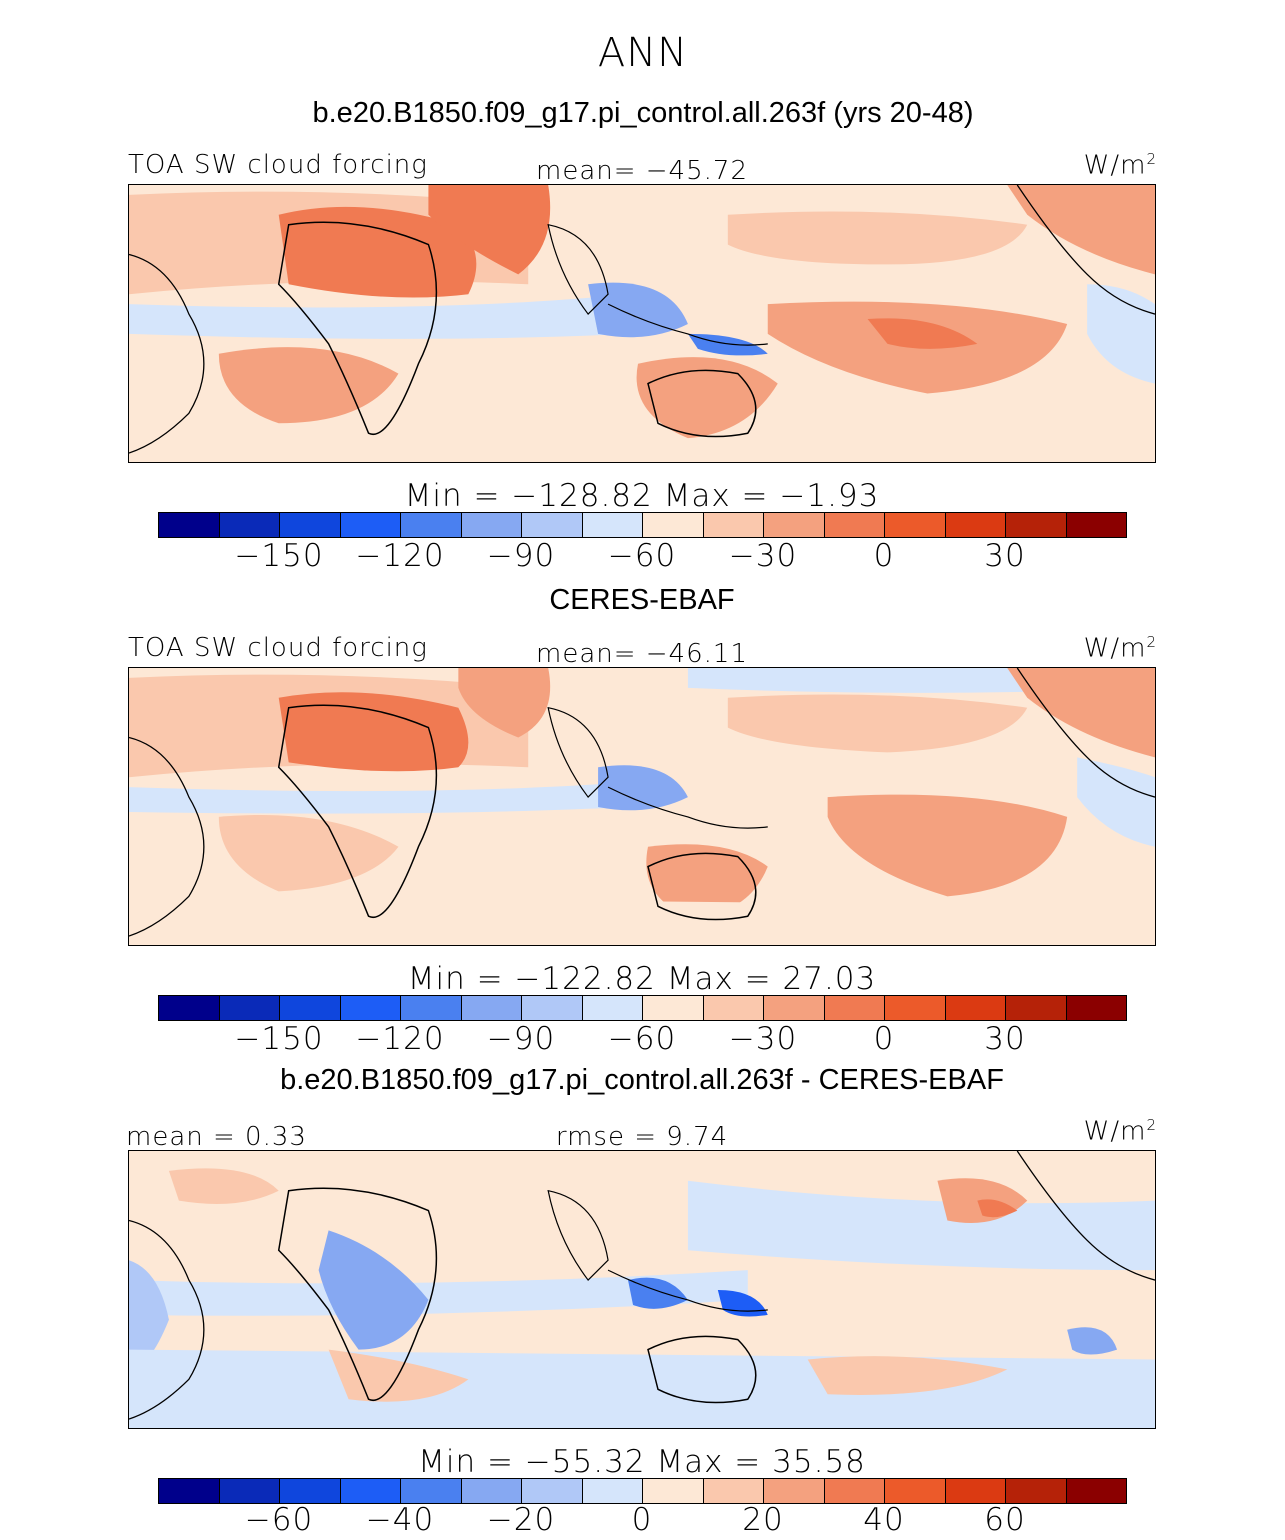  Describe the element at coordinates (642, 323) in the screenshot. I see `panel-model-map` at that location.